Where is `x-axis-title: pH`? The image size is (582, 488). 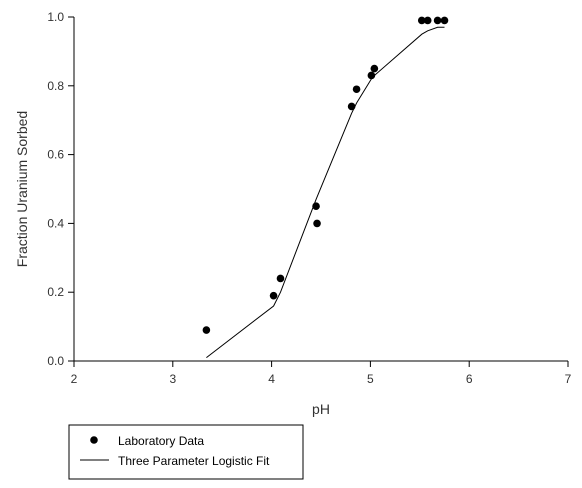
x-axis-title: pH is located at coordinates (321, 409).